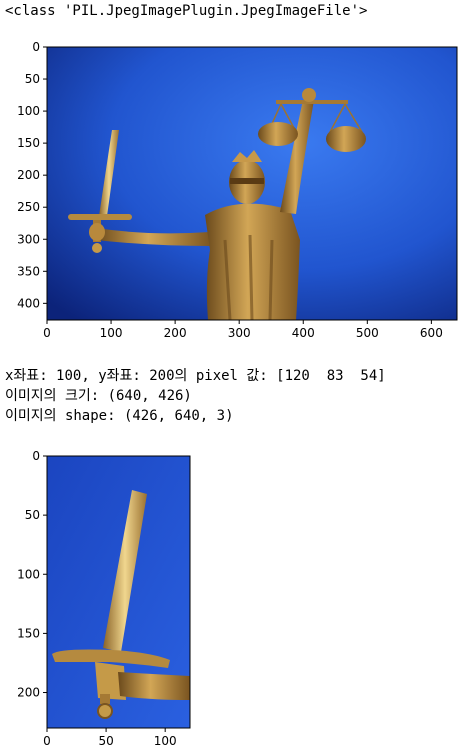 The image size is (472, 750). I want to click on p1-y-tick-label: 300, so click(28, 239).